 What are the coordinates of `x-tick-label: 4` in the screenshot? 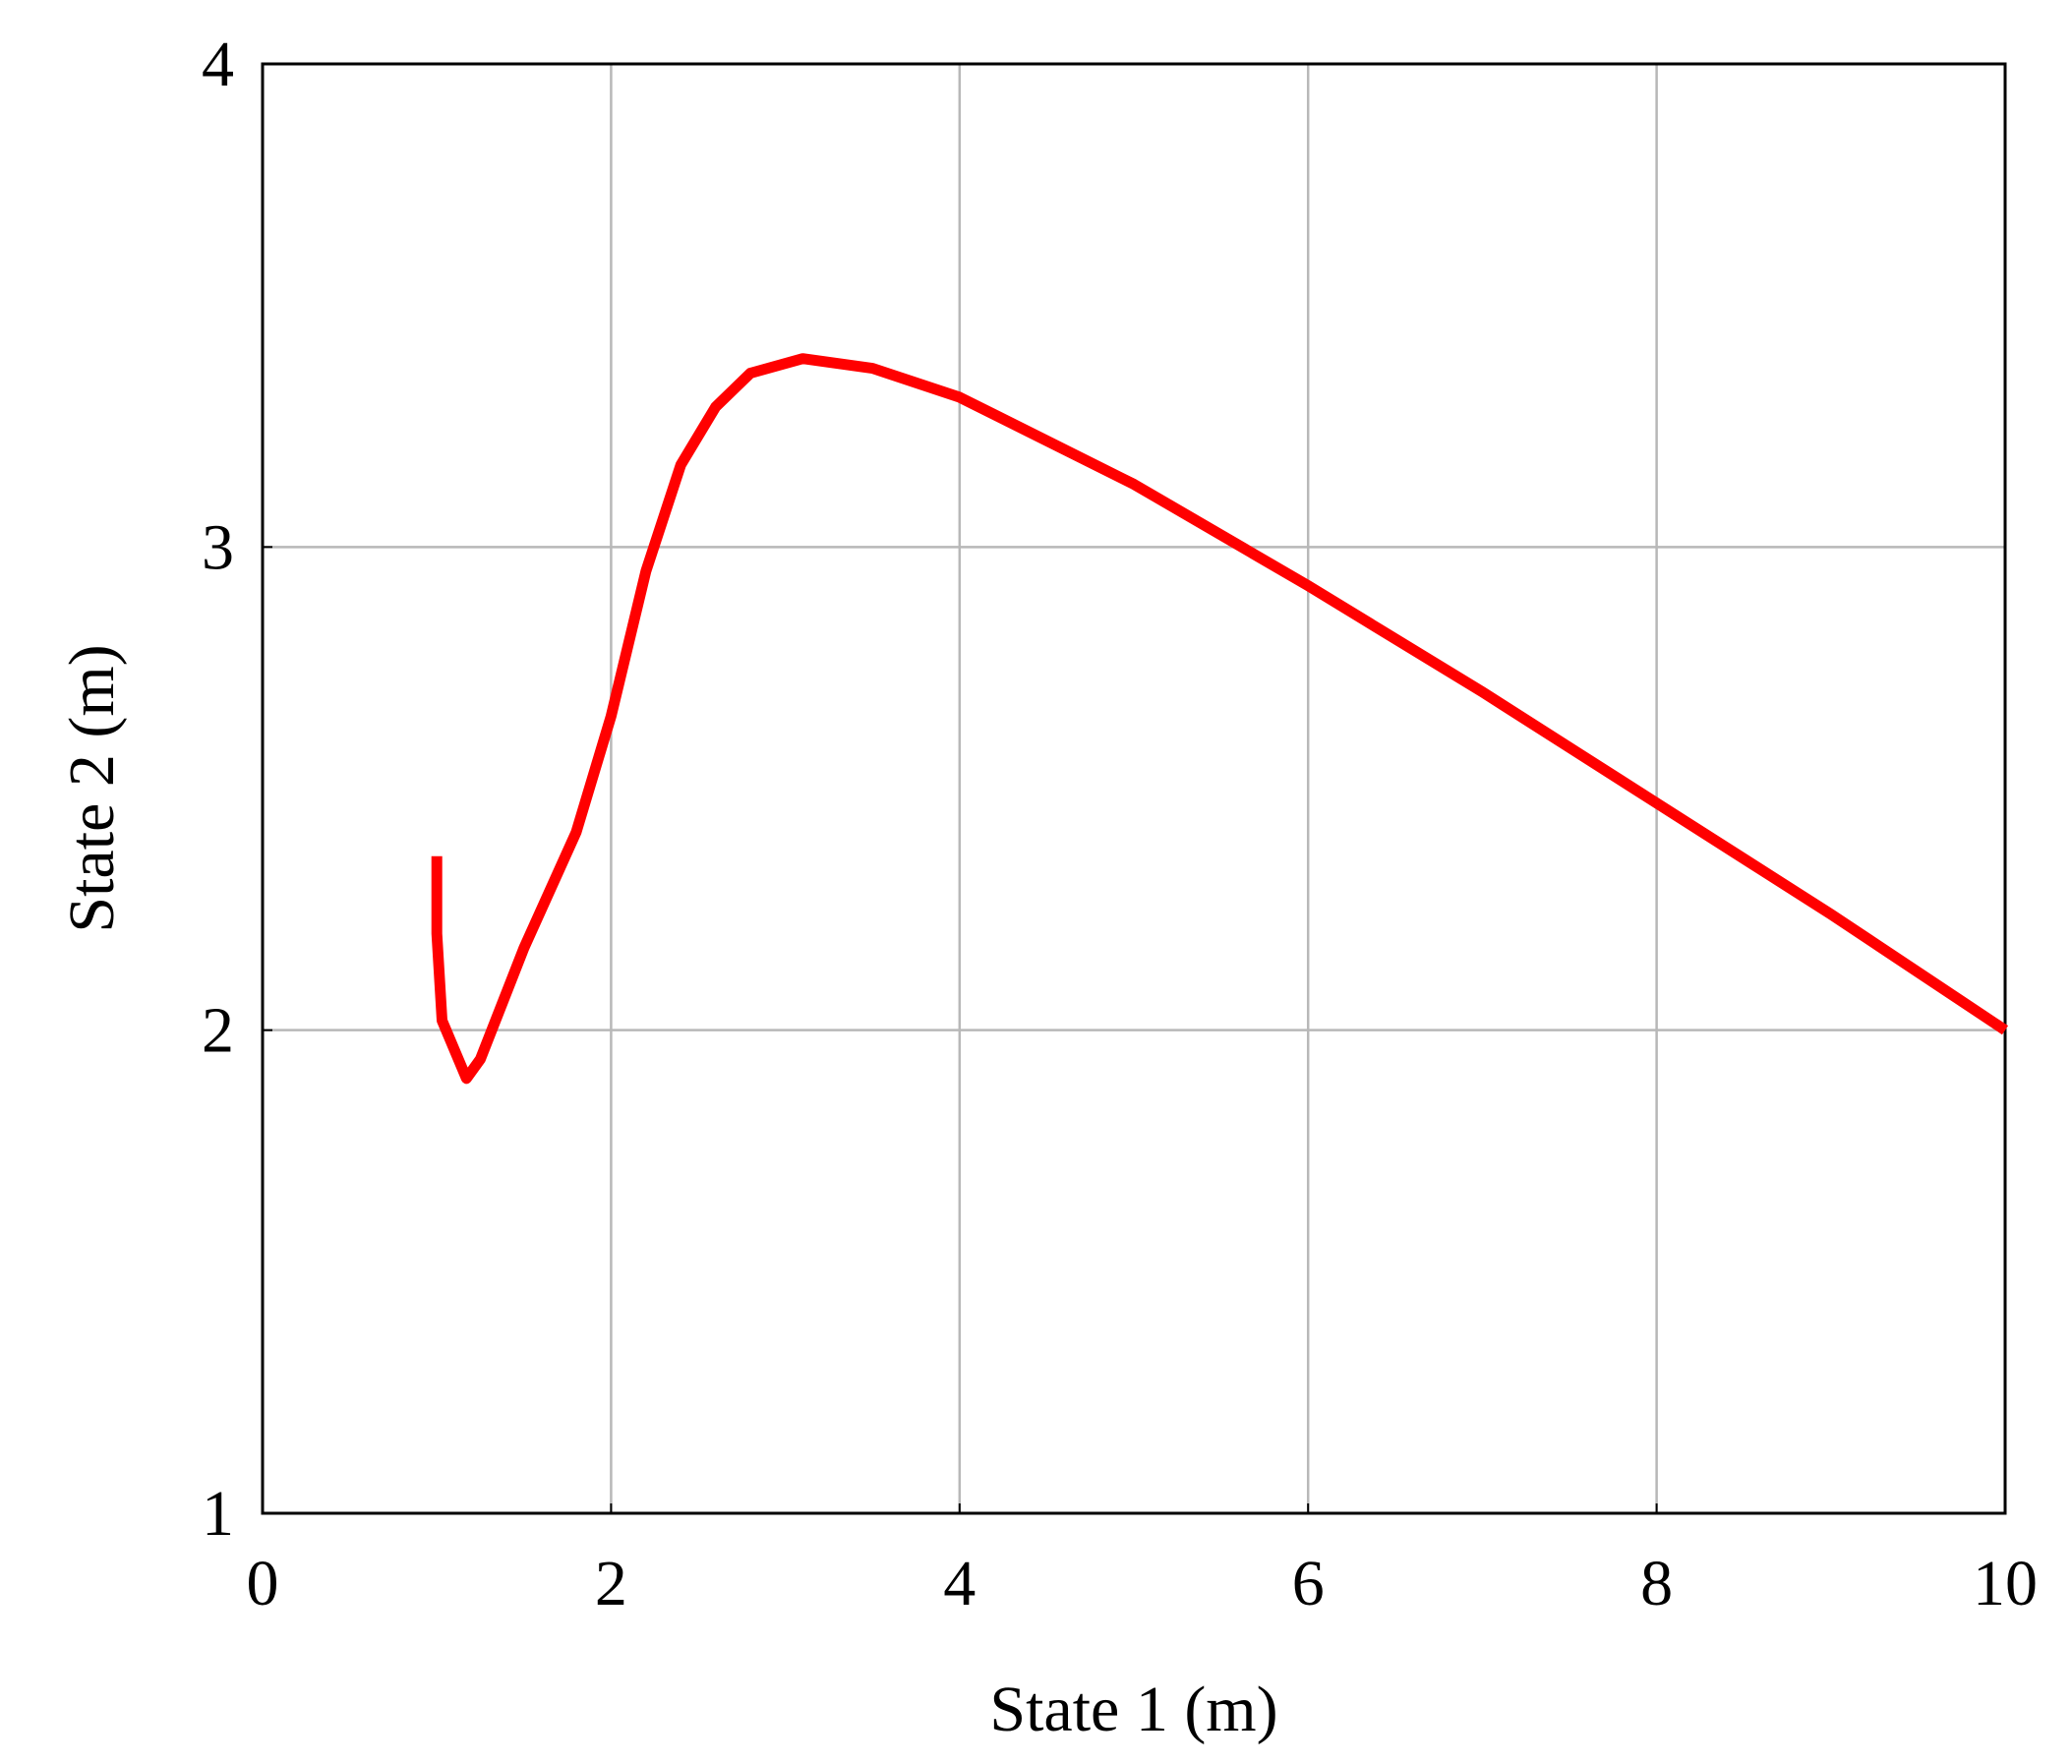 It's located at (959, 1583).